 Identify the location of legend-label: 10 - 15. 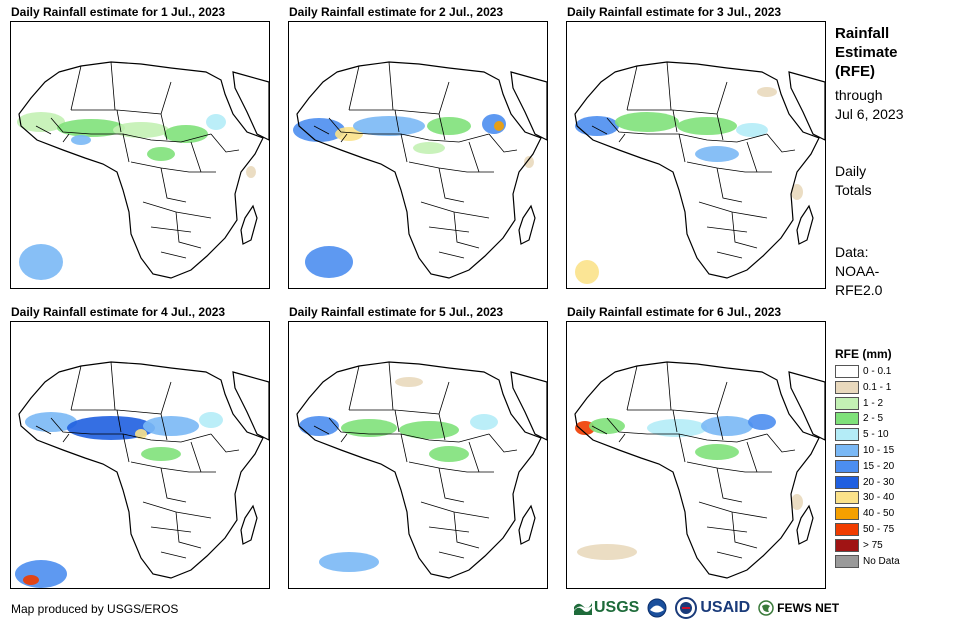
(879, 450).